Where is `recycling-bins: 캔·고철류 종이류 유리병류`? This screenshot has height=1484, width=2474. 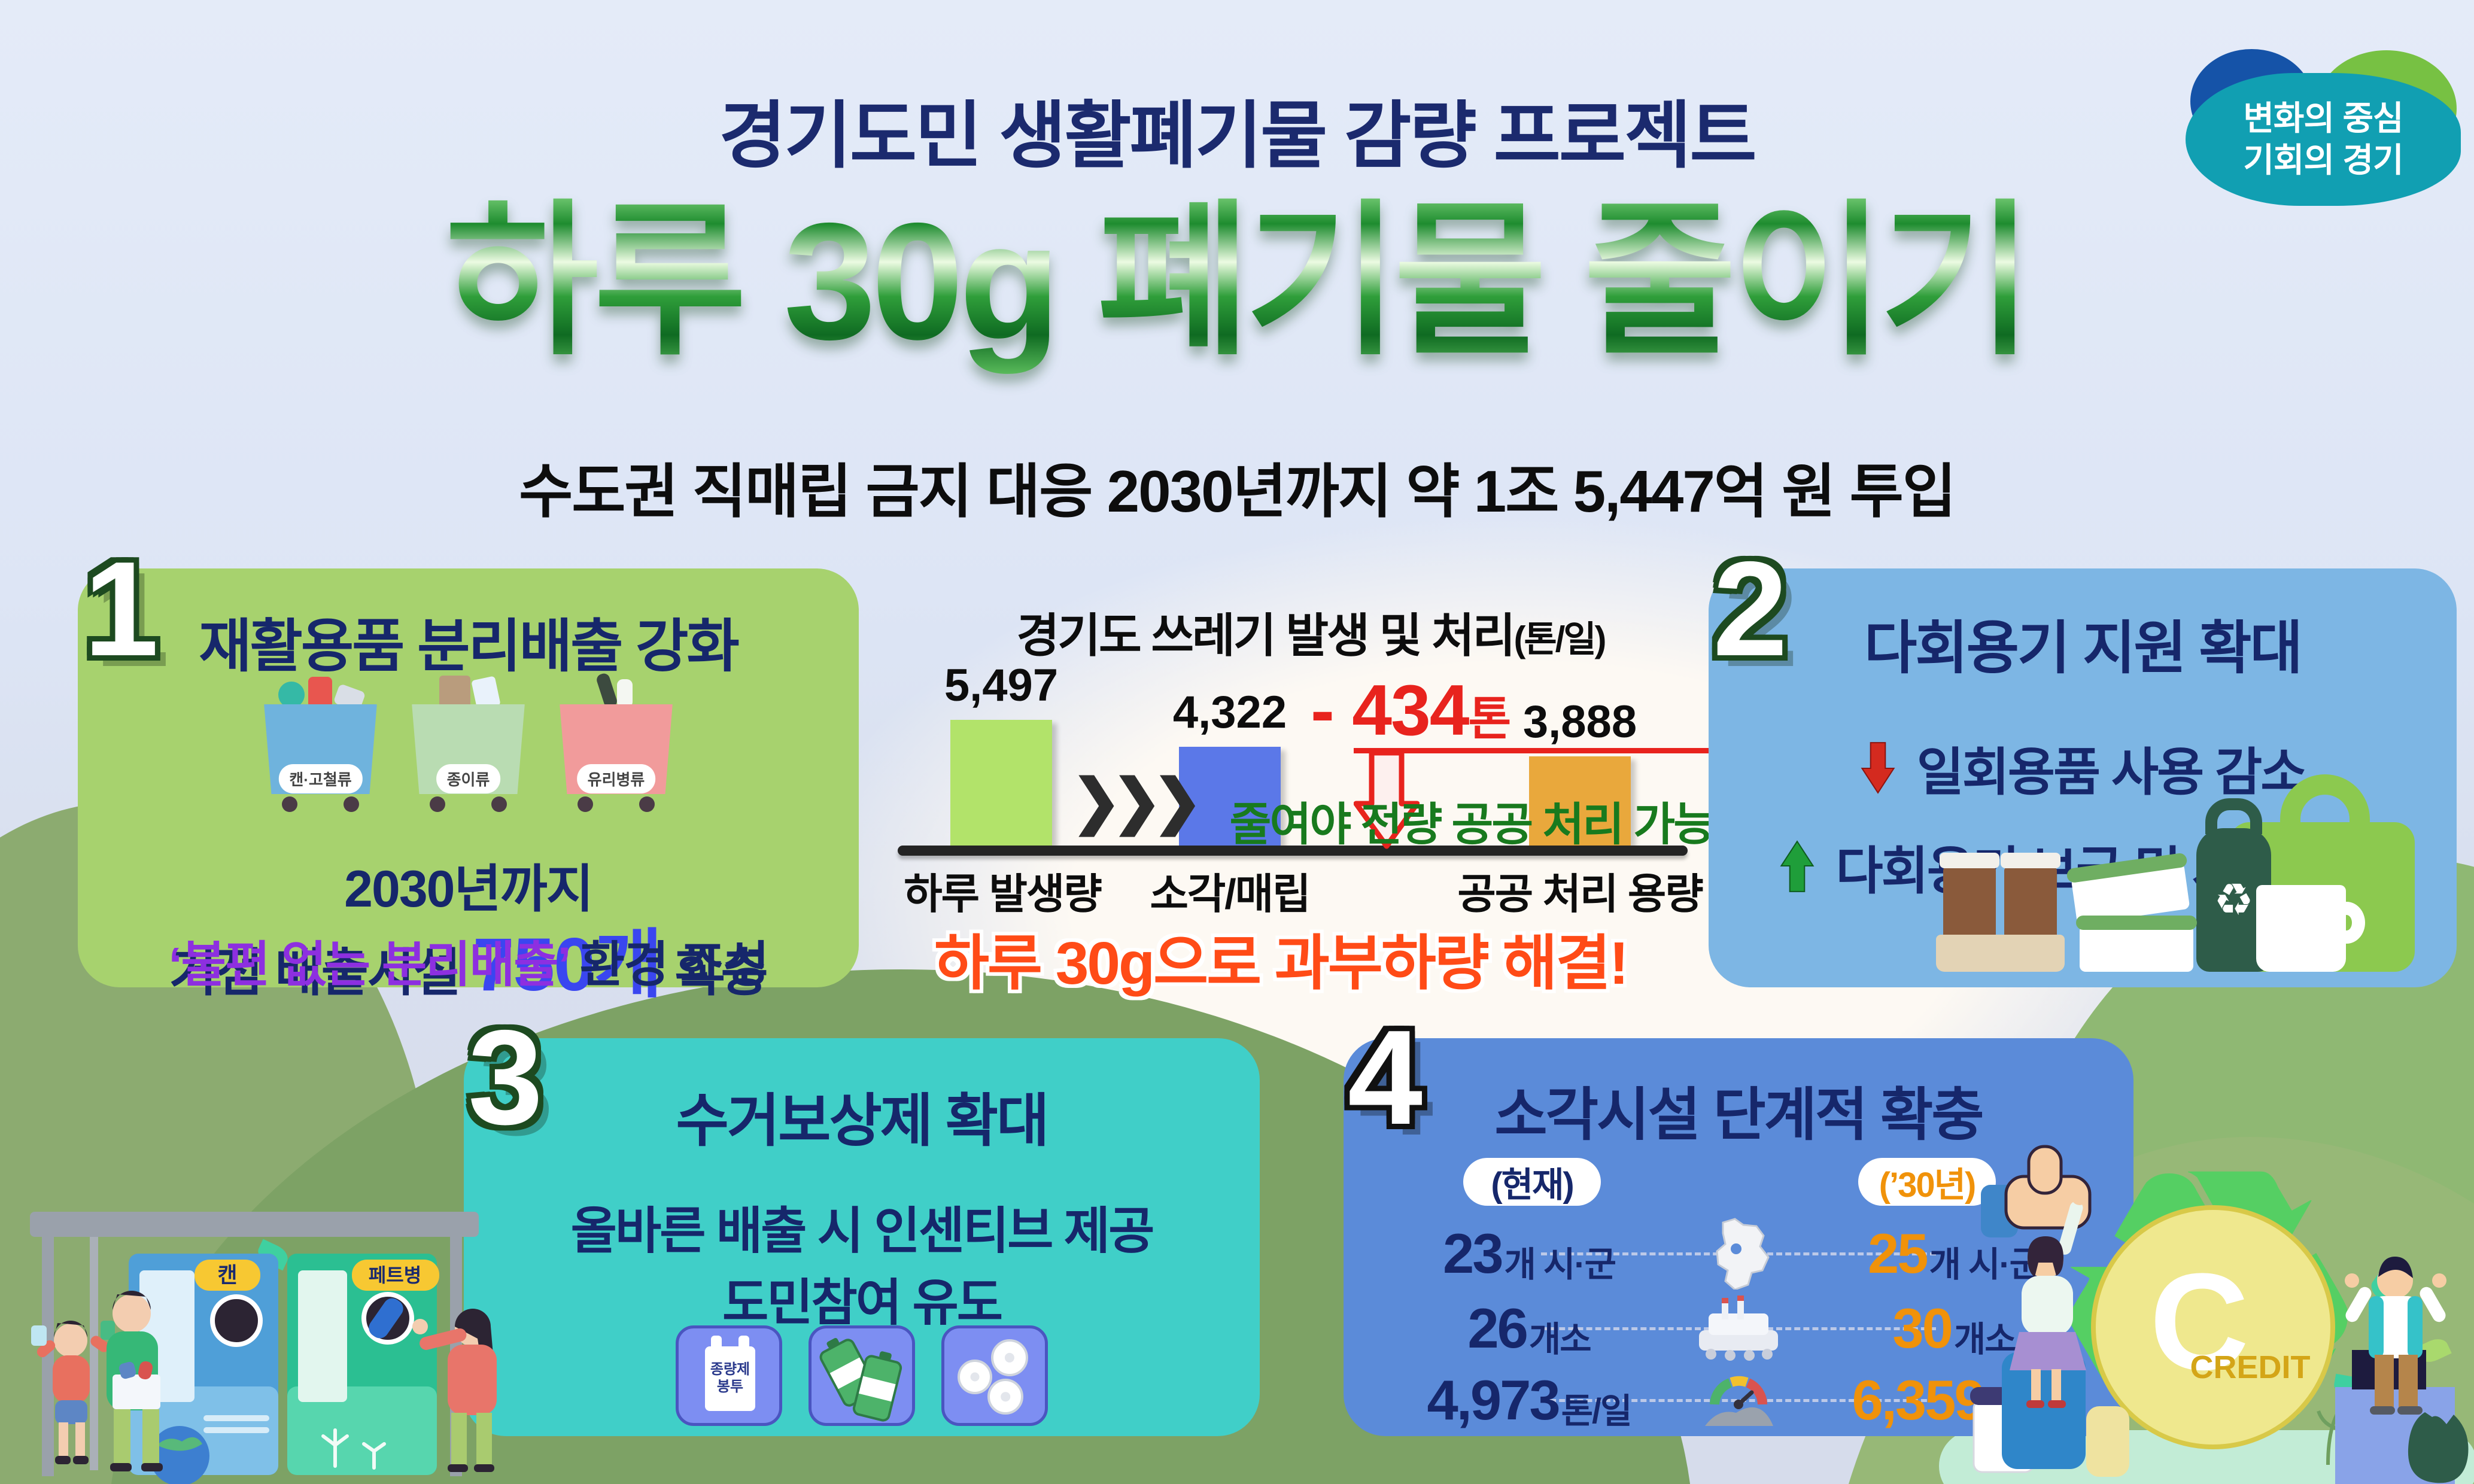
recycling-bins: 캔·고철류 종이류 유리병류 is located at coordinates (468, 743).